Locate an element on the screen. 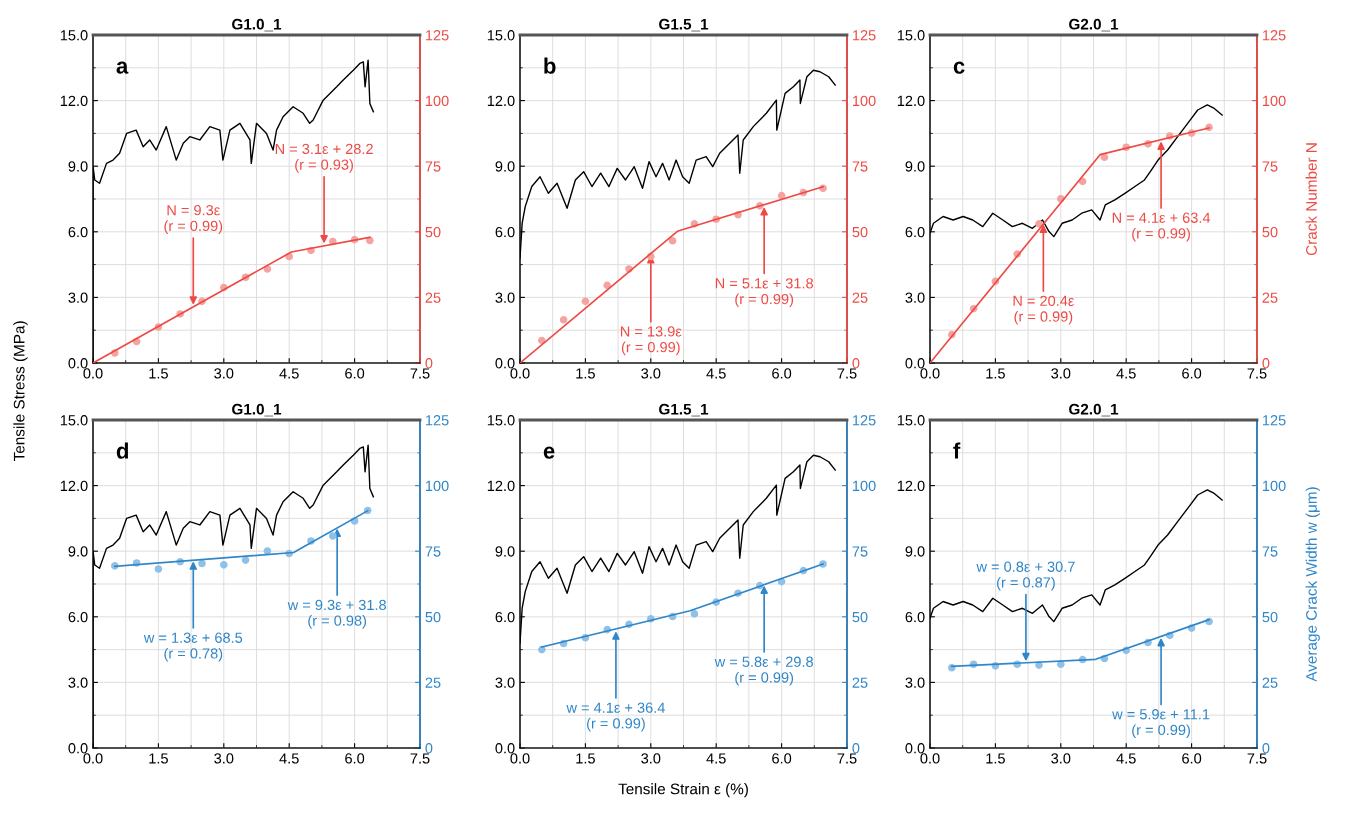  annotation: N = 20.4ε (r = 0.99) is located at coordinates (1044, 310).